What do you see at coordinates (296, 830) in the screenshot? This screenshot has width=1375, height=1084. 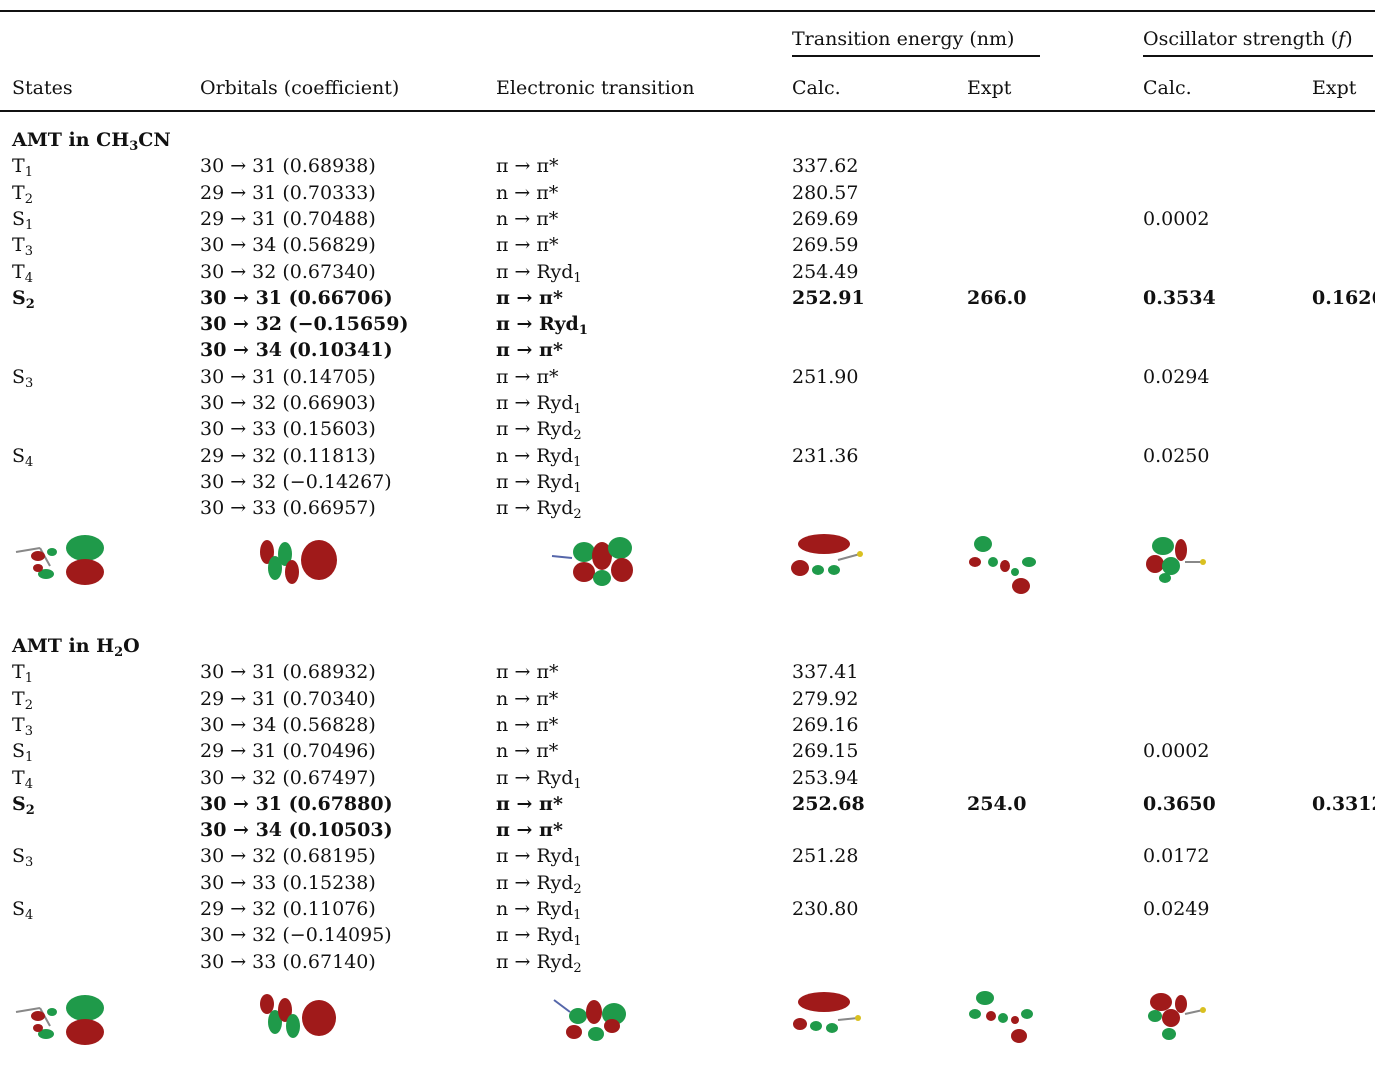 I see `orbital-cell: 30 → 34 (0.10503)` at bounding box center [296, 830].